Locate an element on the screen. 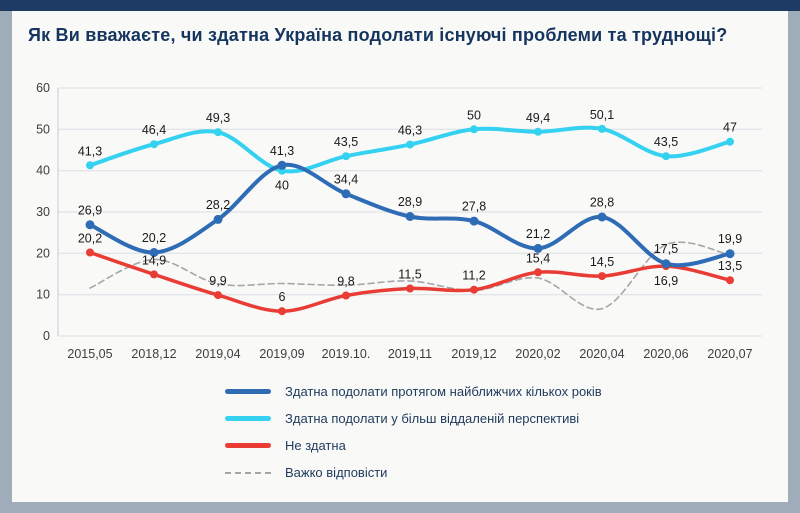 Image resolution: width=800 pixels, height=513 pixels. legend-label-not-able: Не здатна is located at coordinates (315, 445).